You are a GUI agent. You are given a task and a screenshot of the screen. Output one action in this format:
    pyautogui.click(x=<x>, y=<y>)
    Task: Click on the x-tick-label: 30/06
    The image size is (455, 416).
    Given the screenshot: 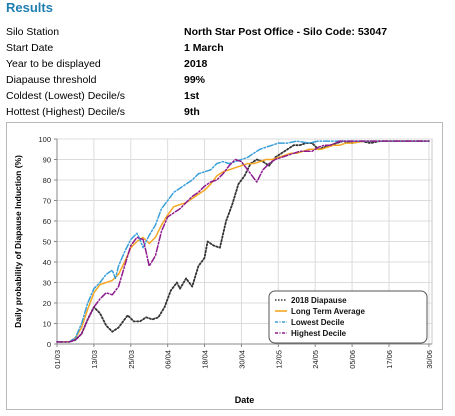 What is the action you would take?
    pyautogui.click(x=429, y=359)
    